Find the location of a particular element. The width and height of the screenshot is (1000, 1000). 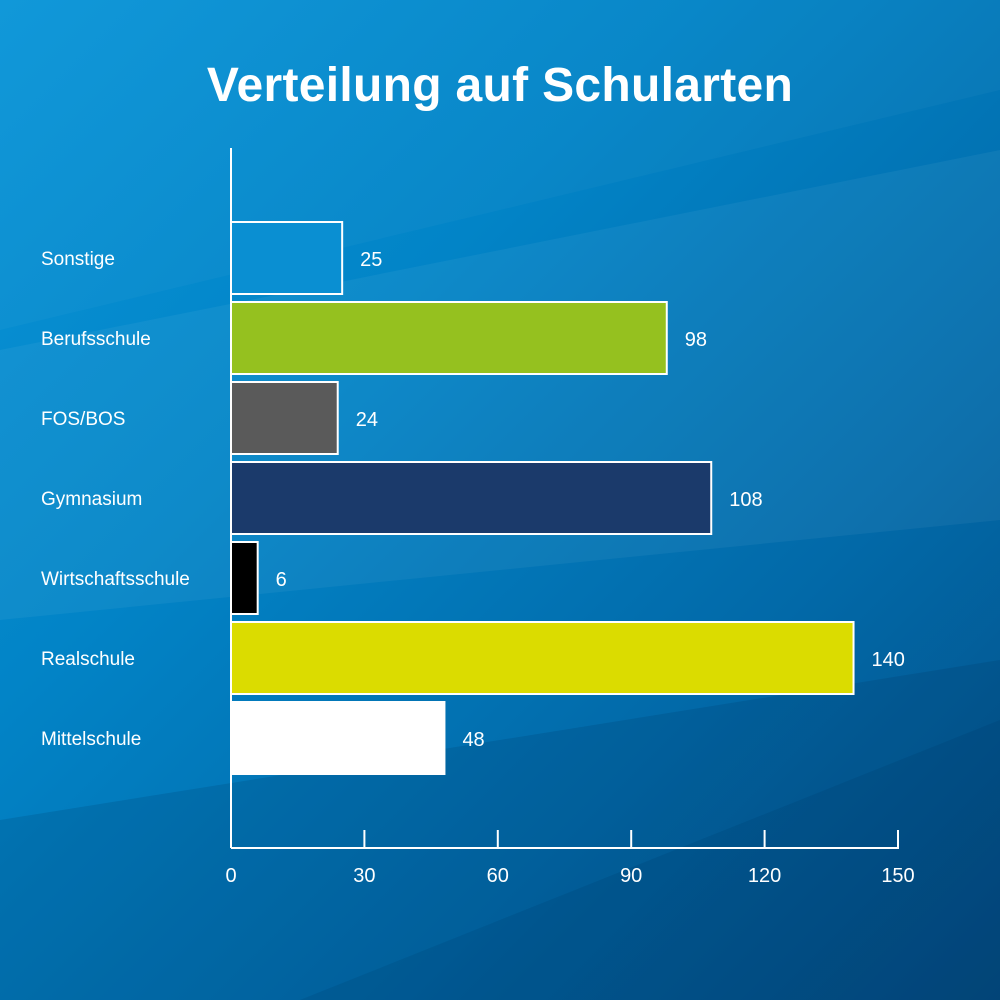

category-label-1: Berufsschule is located at coordinates (96, 339).